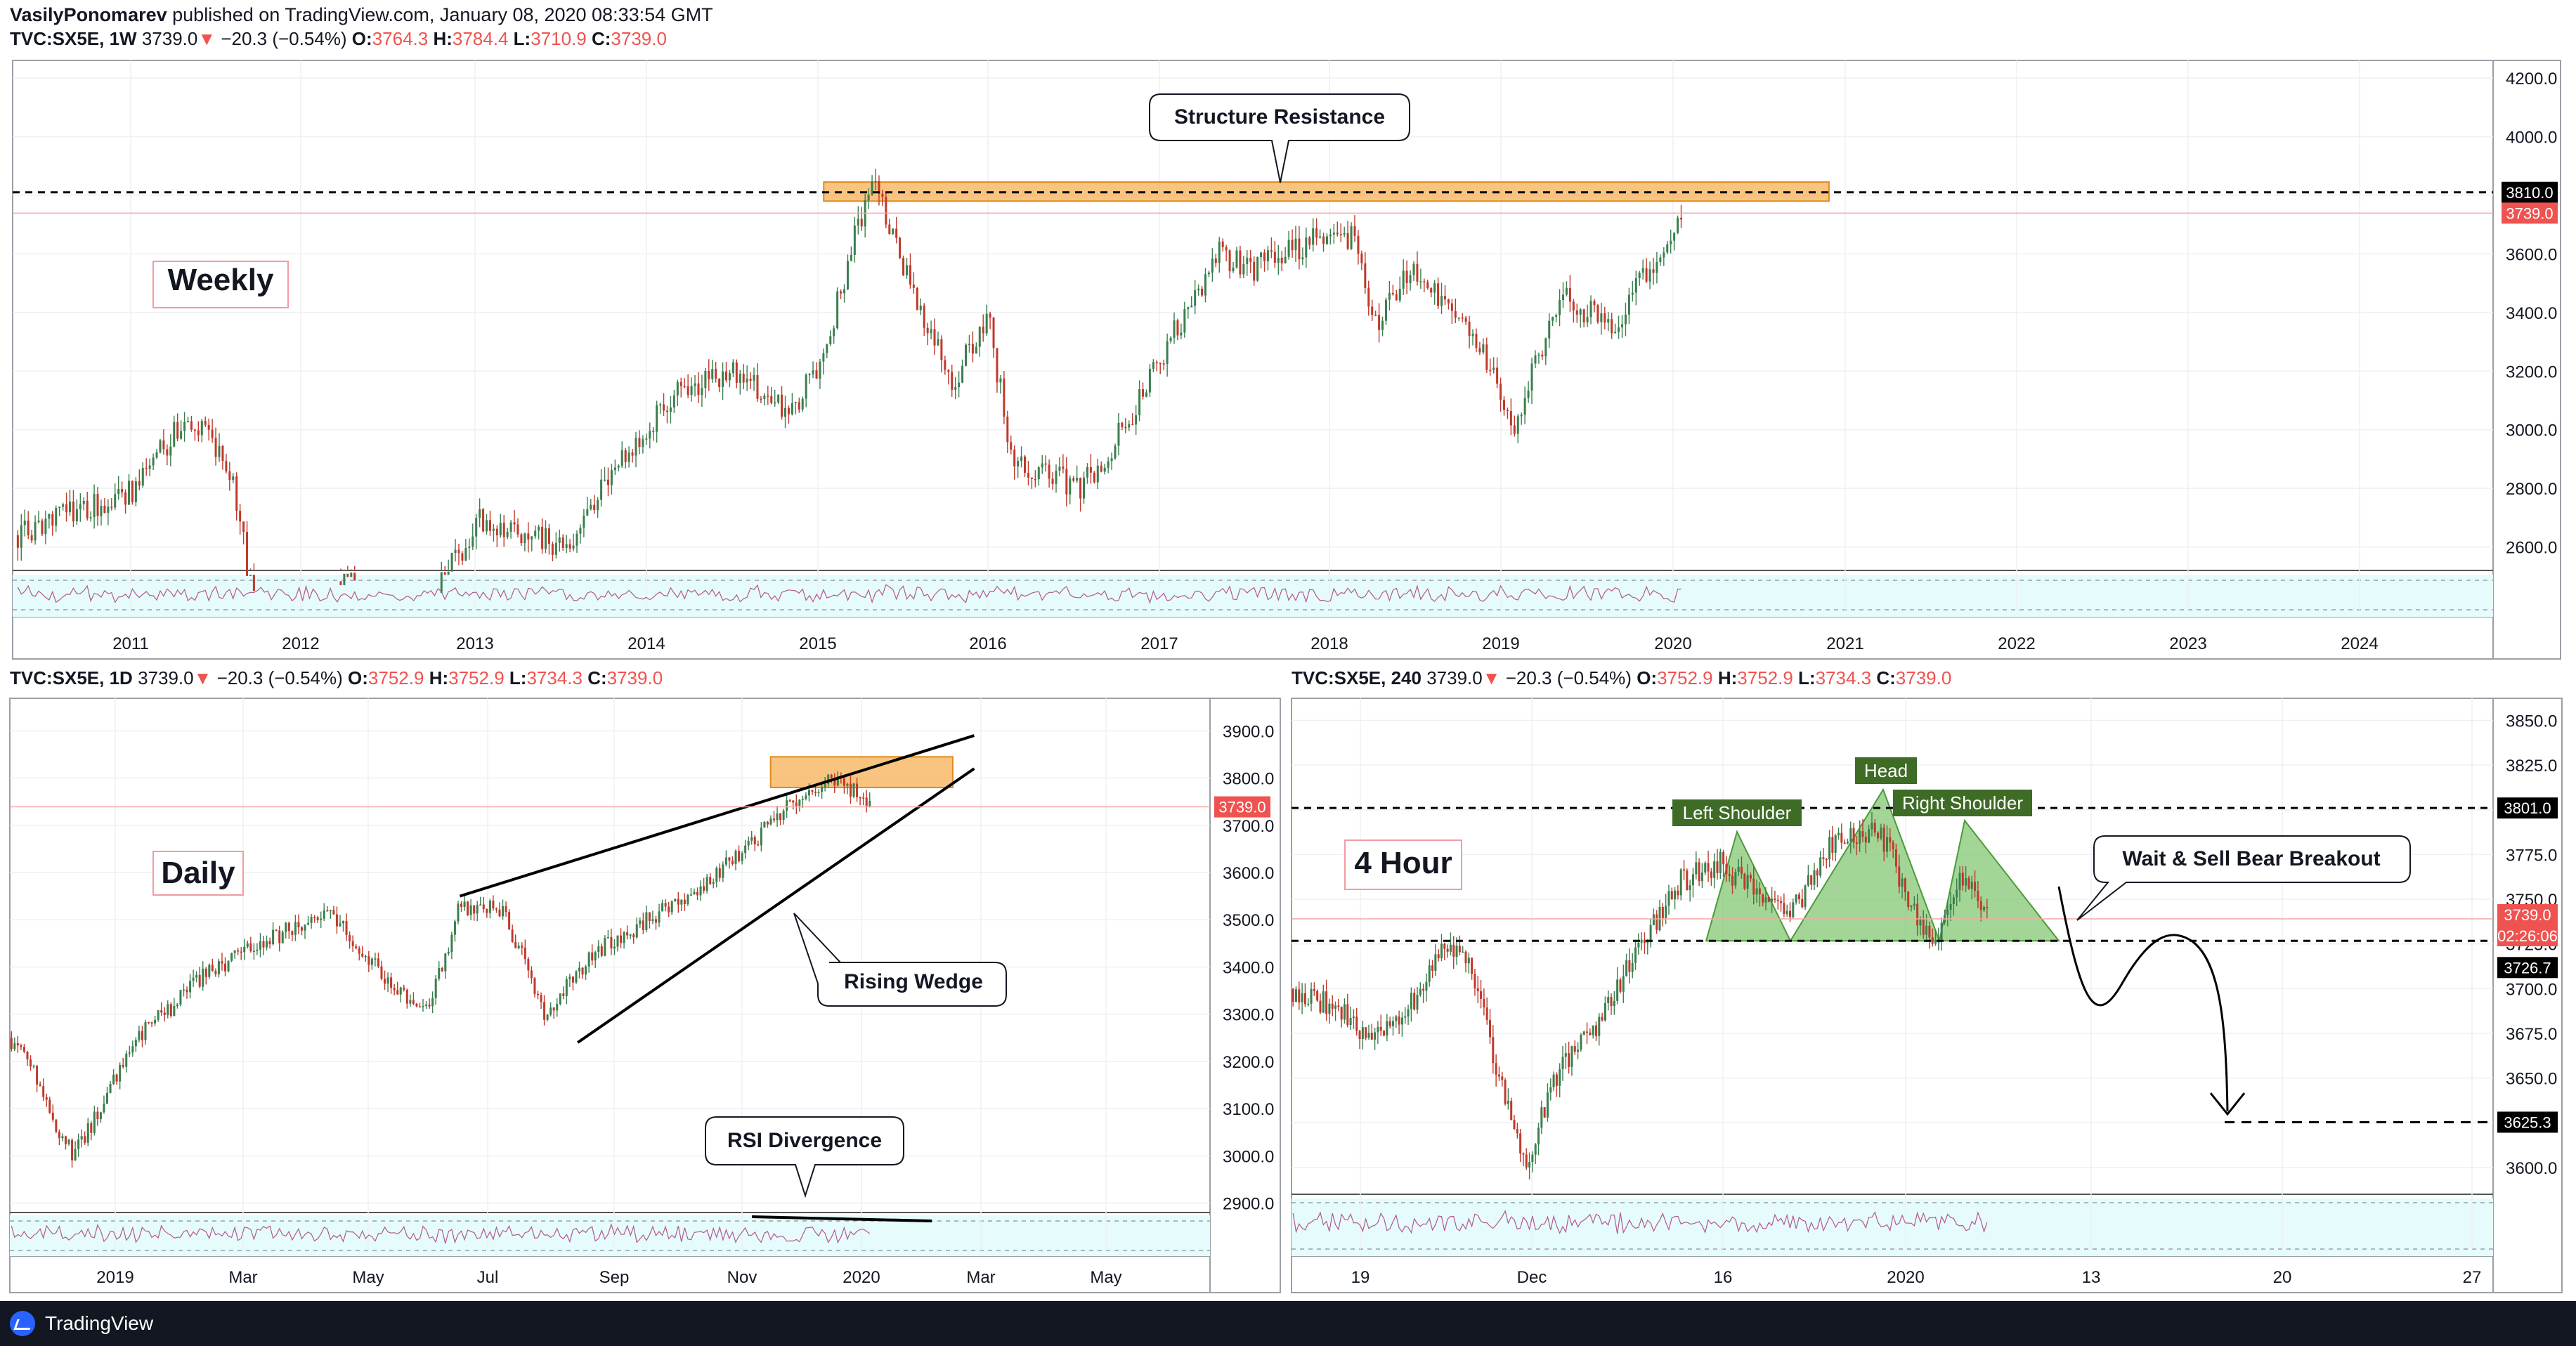 The image size is (2576, 1346). What do you see at coordinates (900, 960) in the screenshot?
I see `rising-wedge-callout` at bounding box center [900, 960].